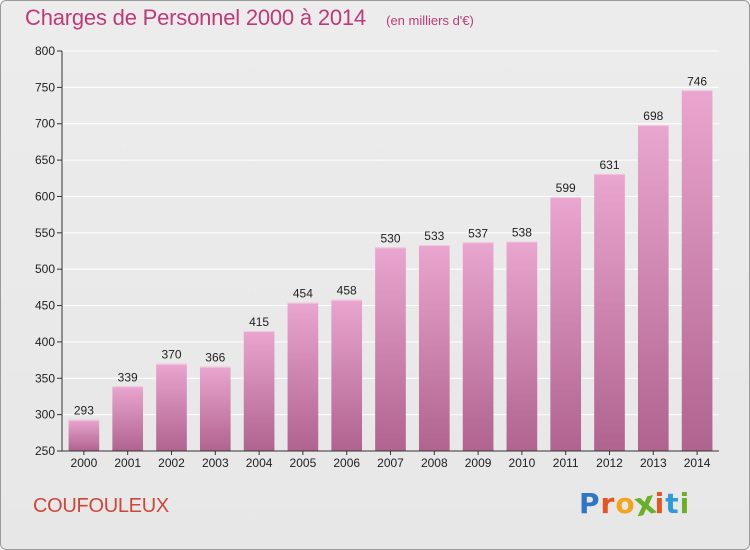 This screenshot has height=550, width=750. Describe the element at coordinates (390, 238) in the screenshot. I see `bar-value-label: 530` at that location.